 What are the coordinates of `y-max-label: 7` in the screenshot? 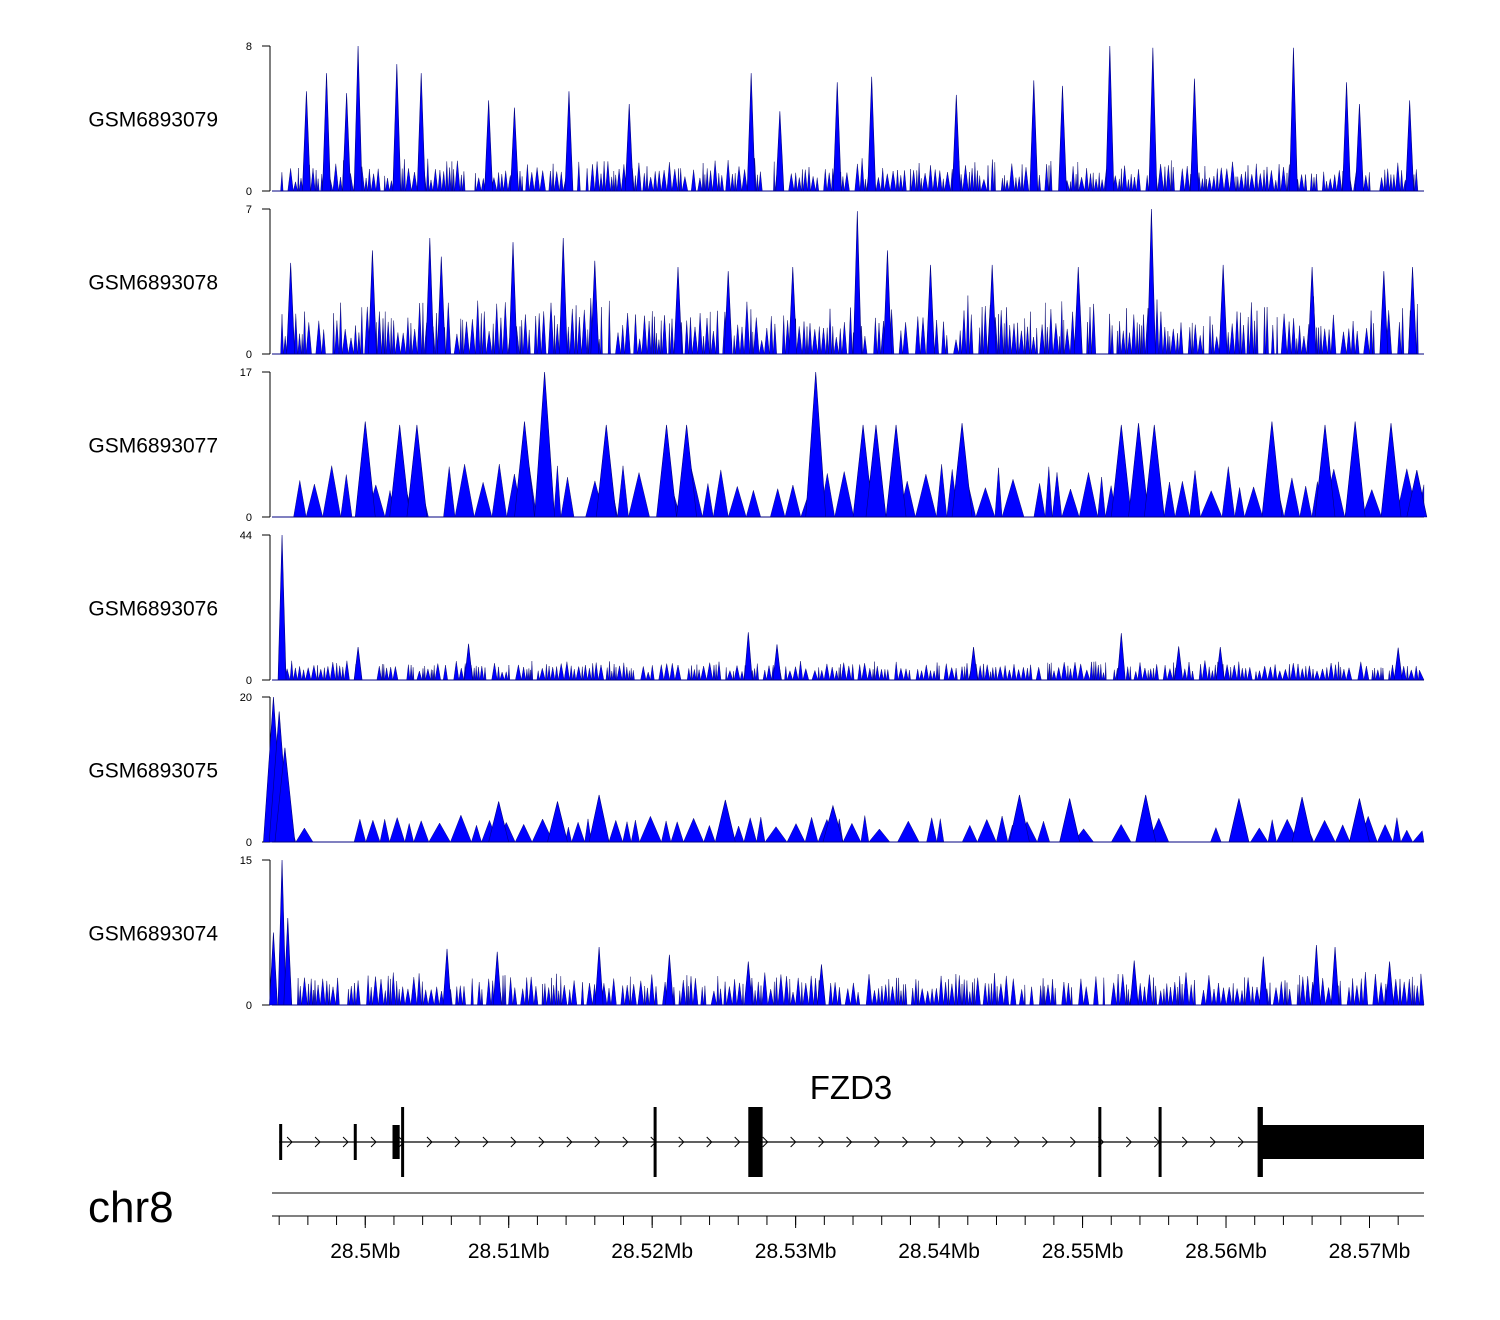 It's located at (249, 210).